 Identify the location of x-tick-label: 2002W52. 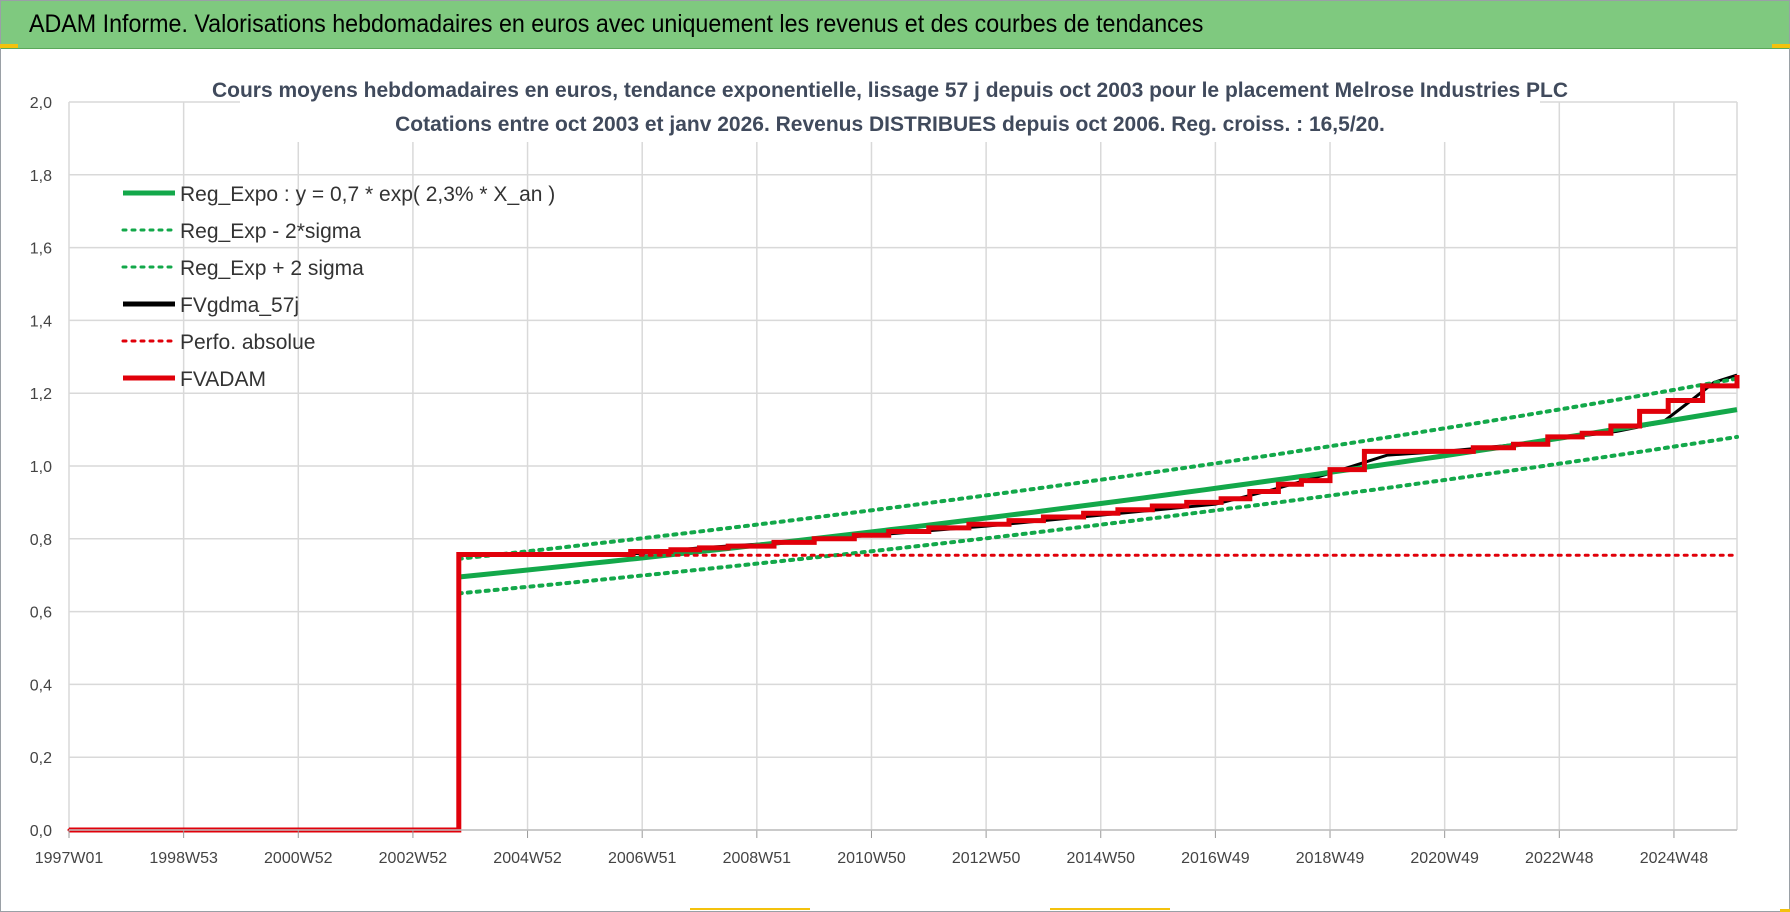
(413, 858).